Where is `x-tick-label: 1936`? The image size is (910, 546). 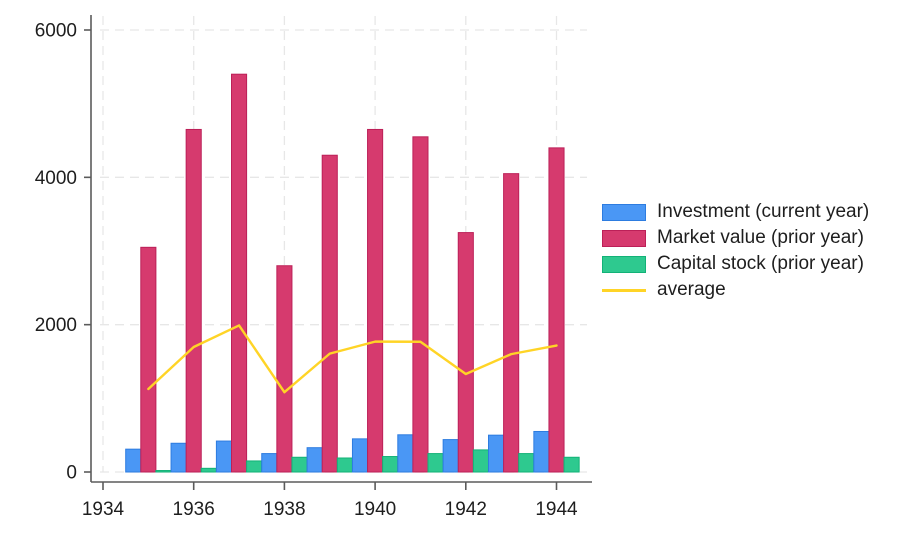
x-tick-label: 1936 is located at coordinates (194, 509).